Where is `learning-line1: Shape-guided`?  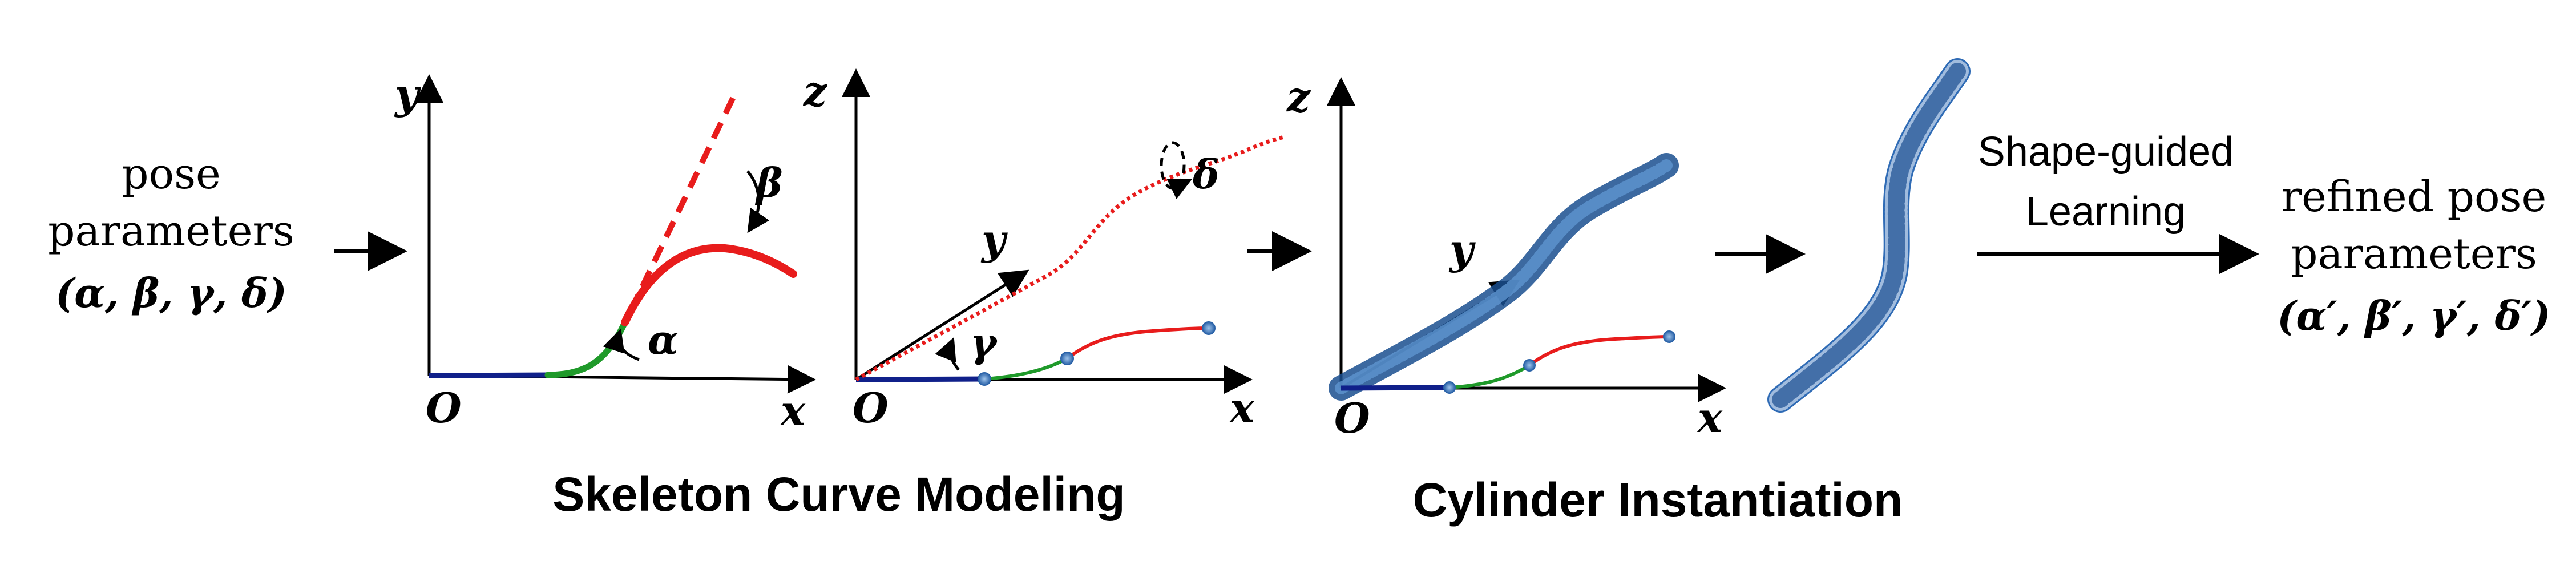 learning-line1: Shape-guided is located at coordinates (2106, 152).